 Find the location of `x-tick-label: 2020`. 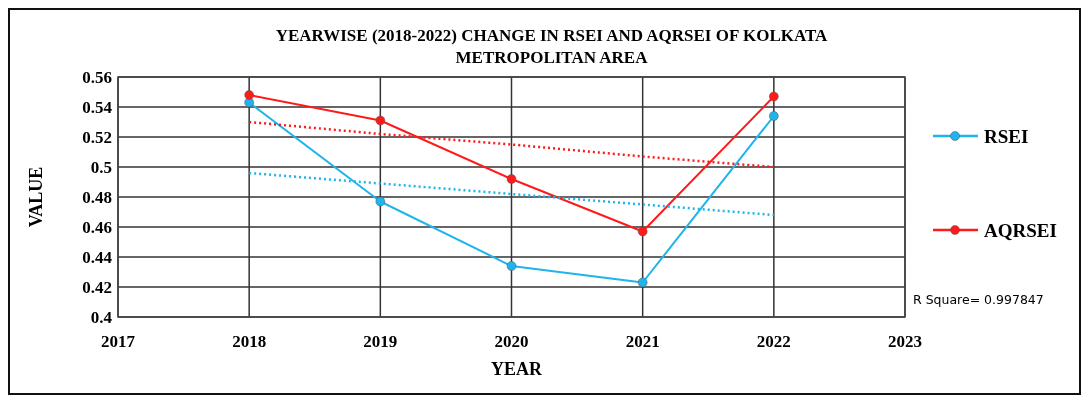

x-tick-label: 2020 is located at coordinates (511, 341).